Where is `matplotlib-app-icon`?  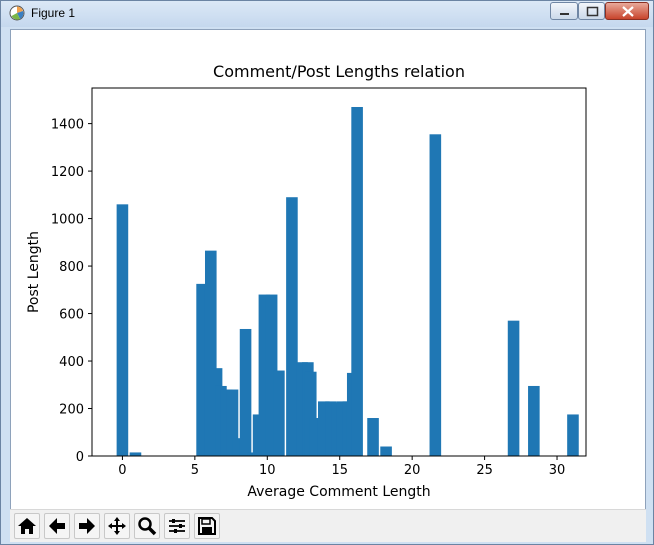
matplotlib-app-icon is located at coordinates (17, 13).